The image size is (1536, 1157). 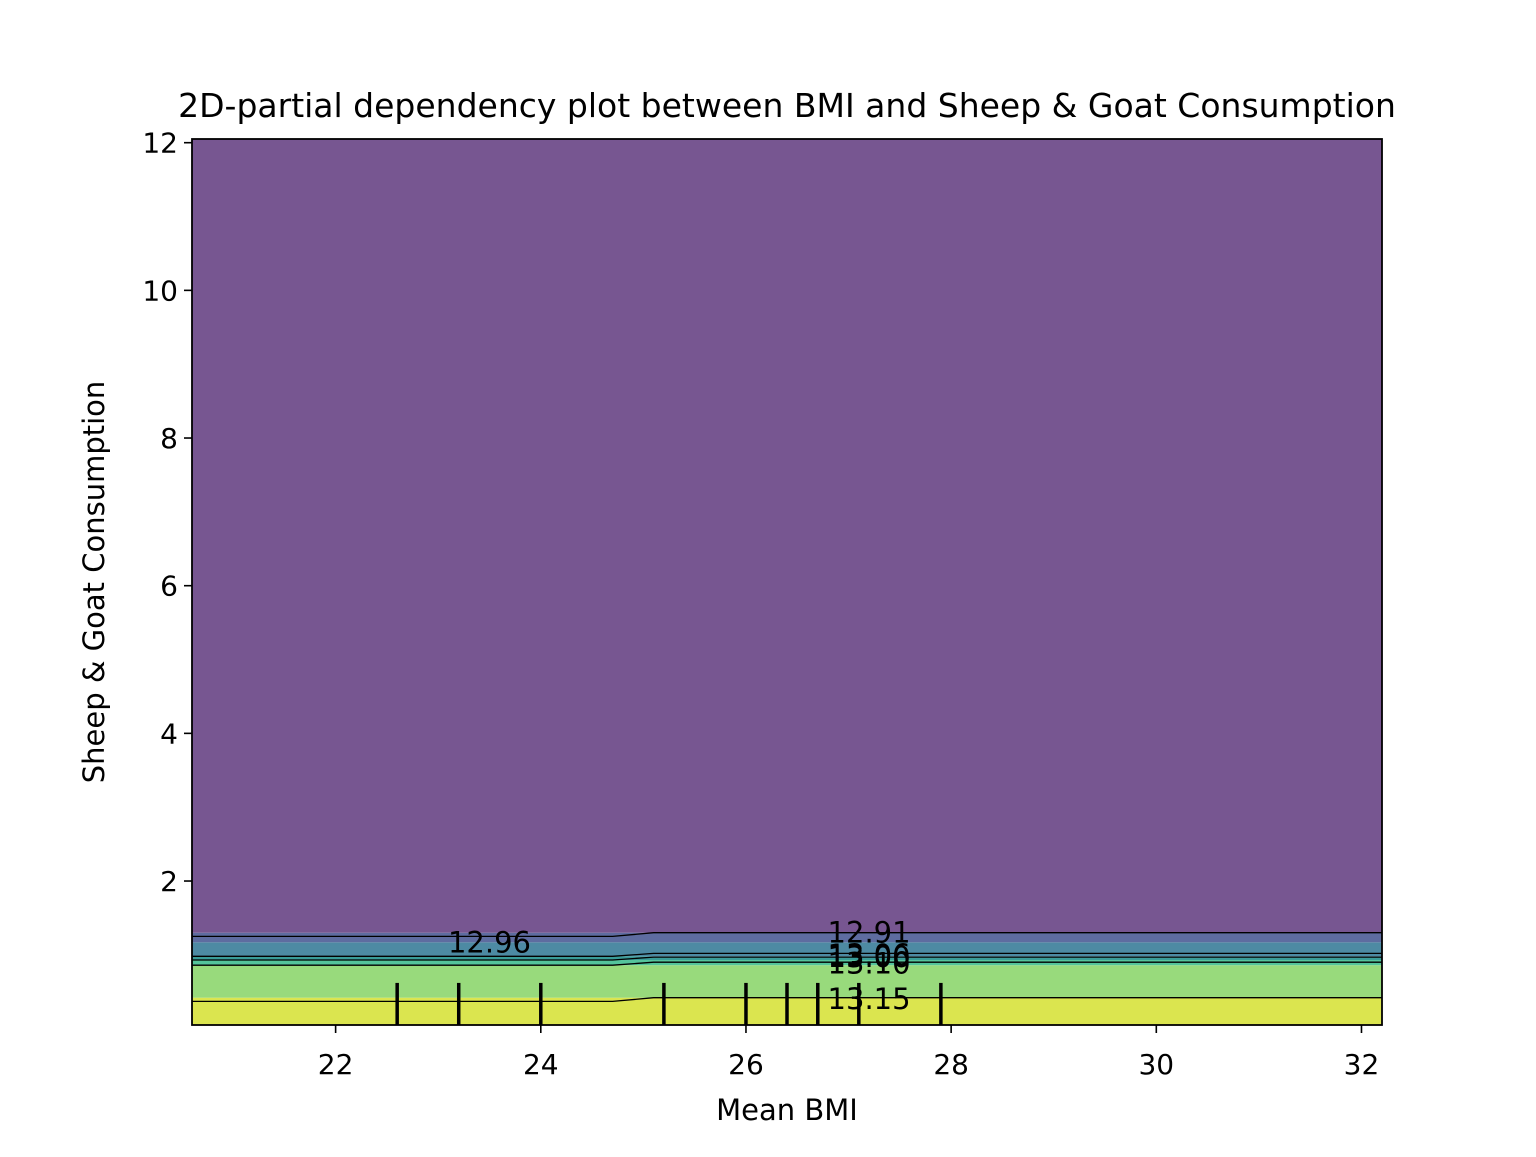 I want to click on contour-label-2: 13.06, so click(x=869, y=955).